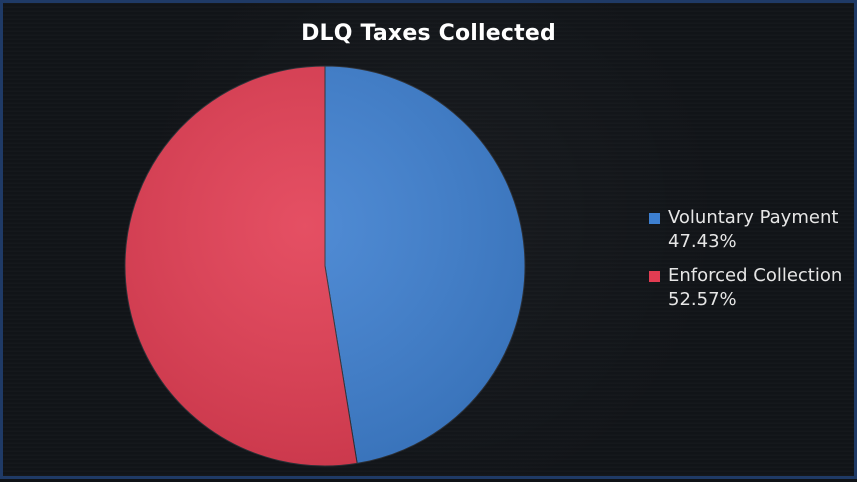 Image resolution: width=857 pixels, height=482 pixels. What do you see at coordinates (753, 217) in the screenshot?
I see `legend-label-voluntary-payment: Voluntary Payment` at bounding box center [753, 217].